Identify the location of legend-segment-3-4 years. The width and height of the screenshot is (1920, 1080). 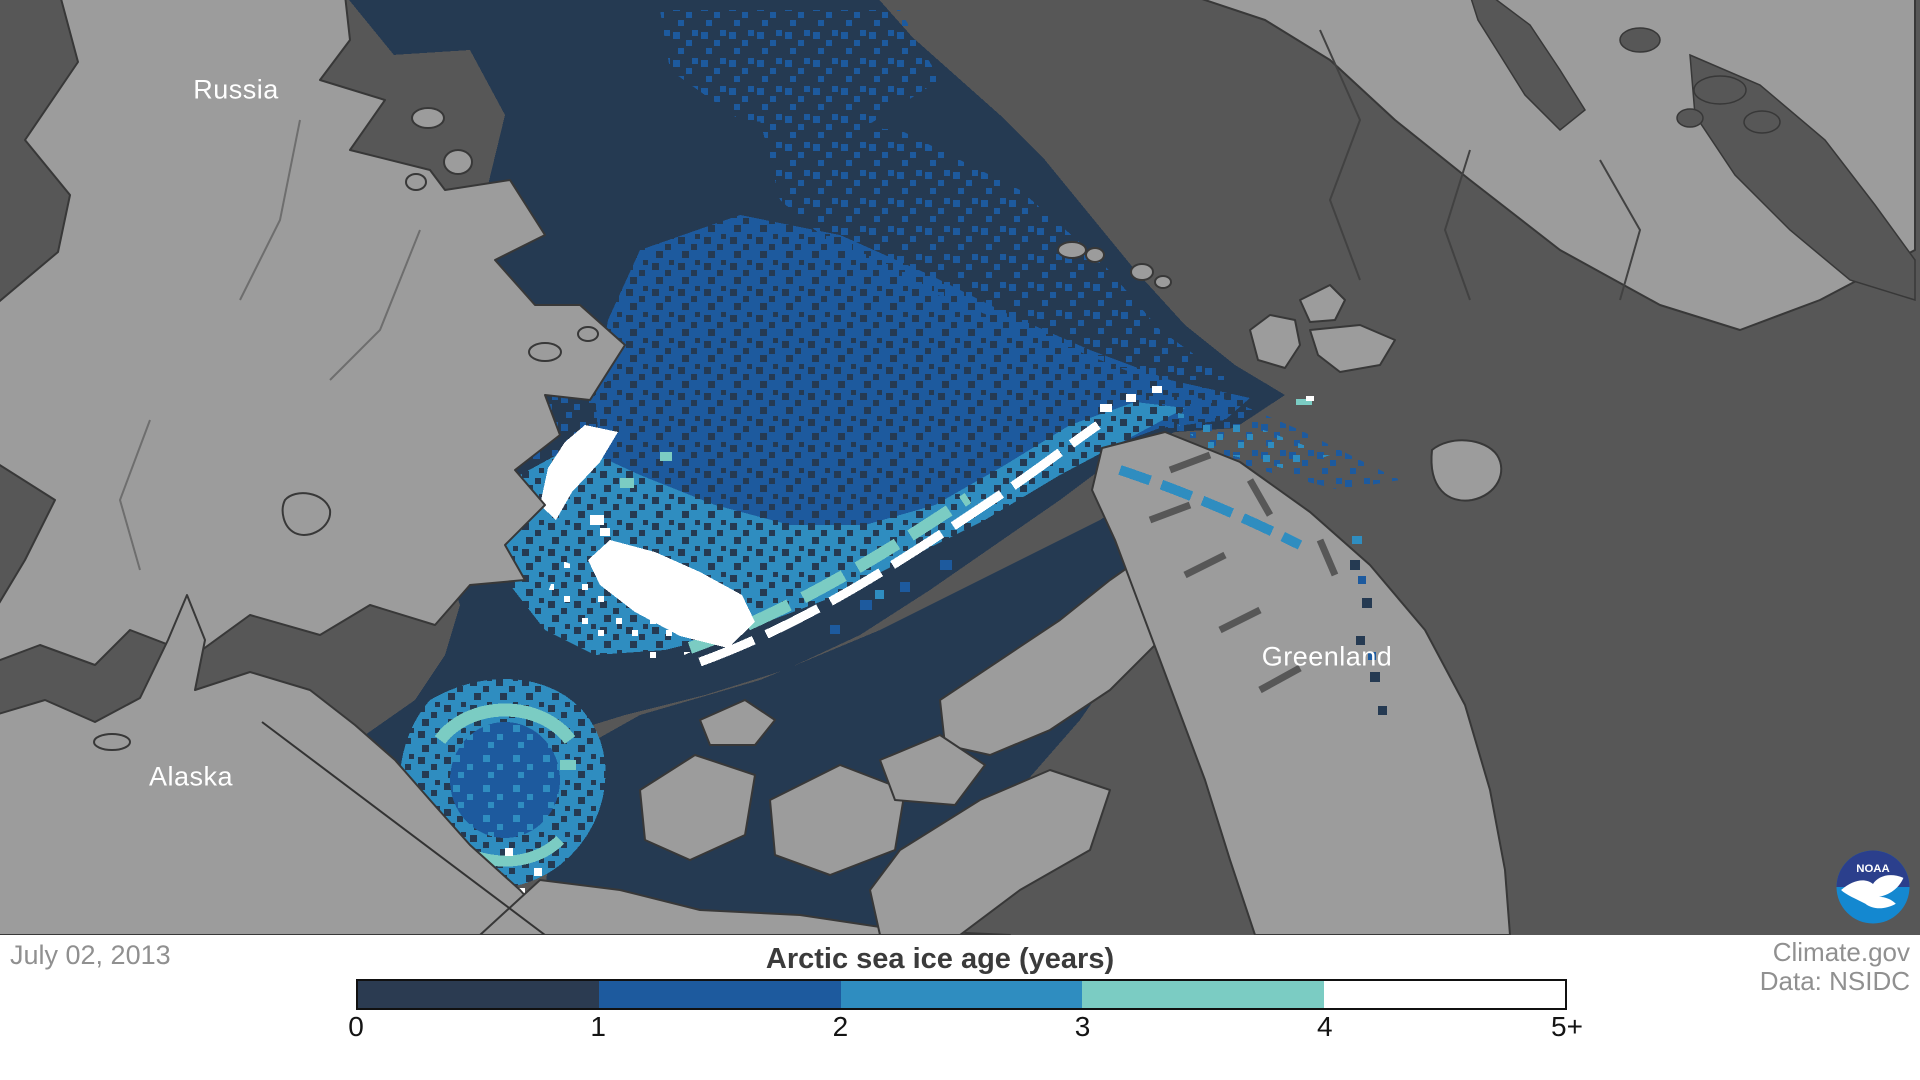
(1203, 994).